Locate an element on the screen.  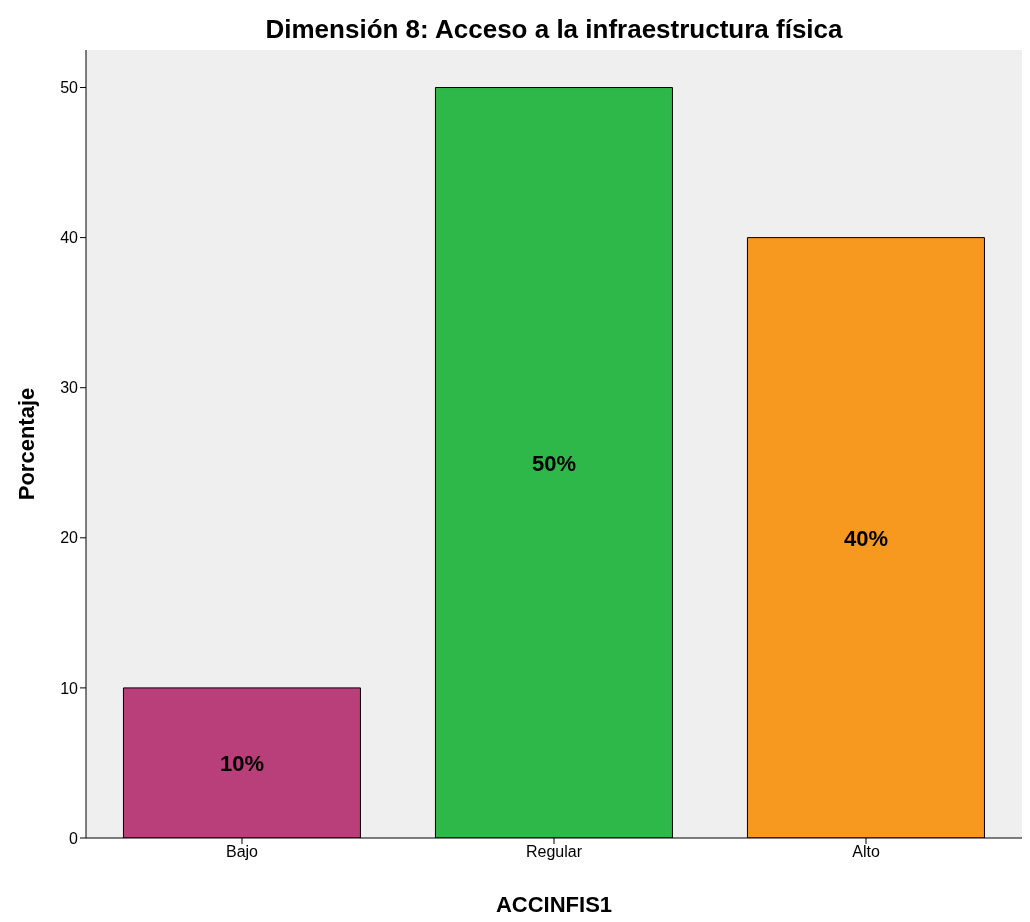
data-label: 40% is located at coordinates (865, 538).